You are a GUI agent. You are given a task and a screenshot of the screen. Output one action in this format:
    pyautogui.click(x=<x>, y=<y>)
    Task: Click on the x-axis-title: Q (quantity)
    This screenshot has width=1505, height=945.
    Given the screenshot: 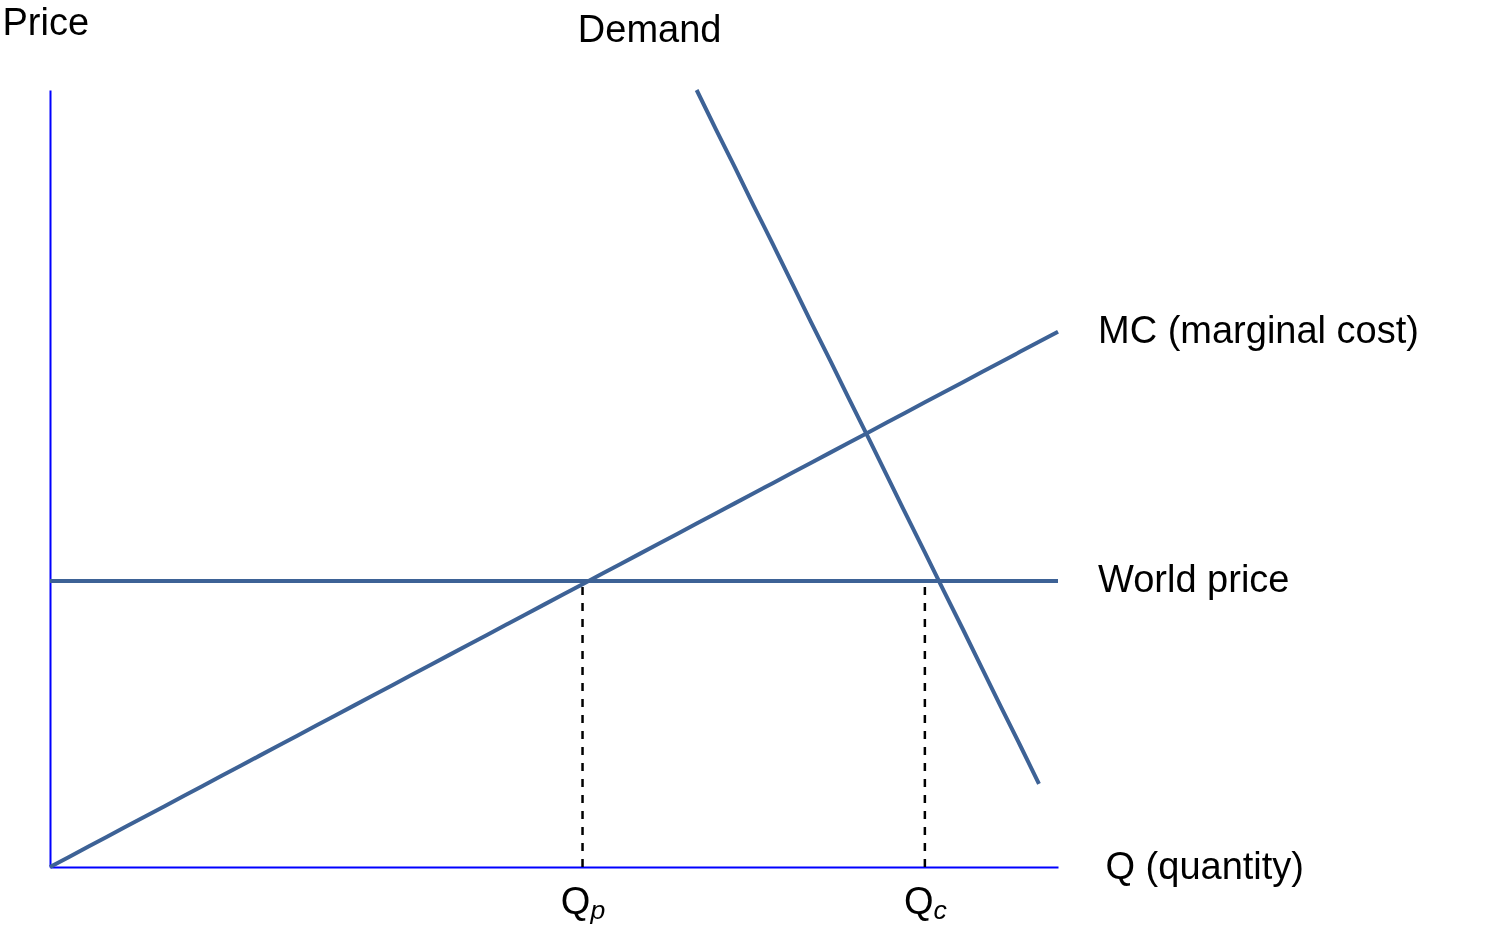 What is the action you would take?
    pyautogui.click(x=1205, y=865)
    